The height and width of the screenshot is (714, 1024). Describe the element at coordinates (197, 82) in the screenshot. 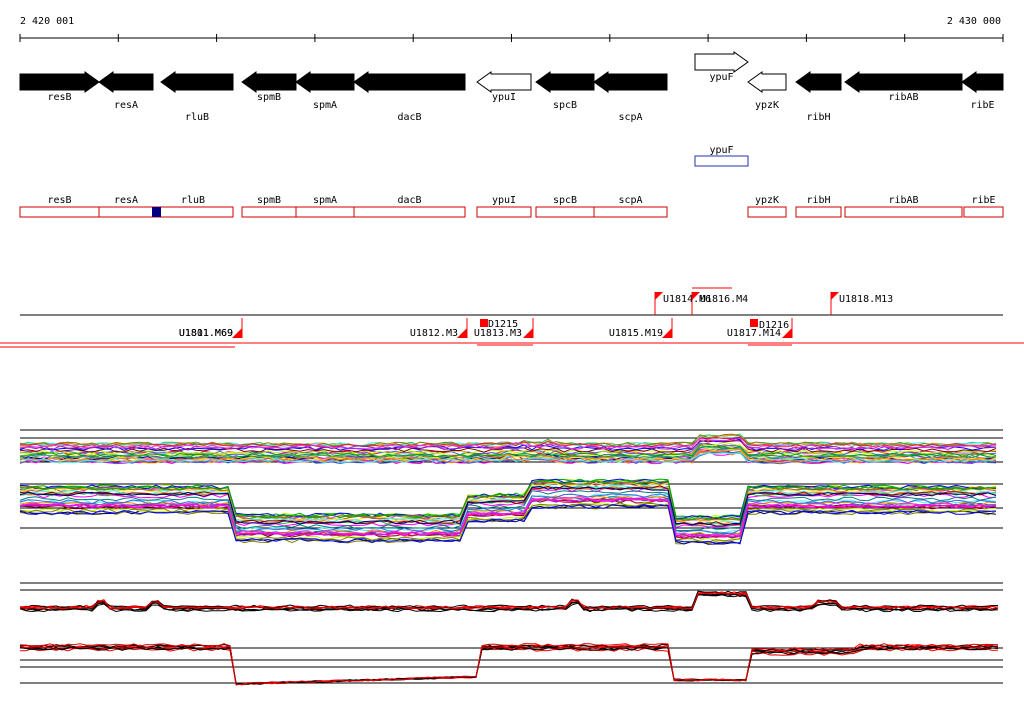

I see `gene-arrow-rluB` at that location.